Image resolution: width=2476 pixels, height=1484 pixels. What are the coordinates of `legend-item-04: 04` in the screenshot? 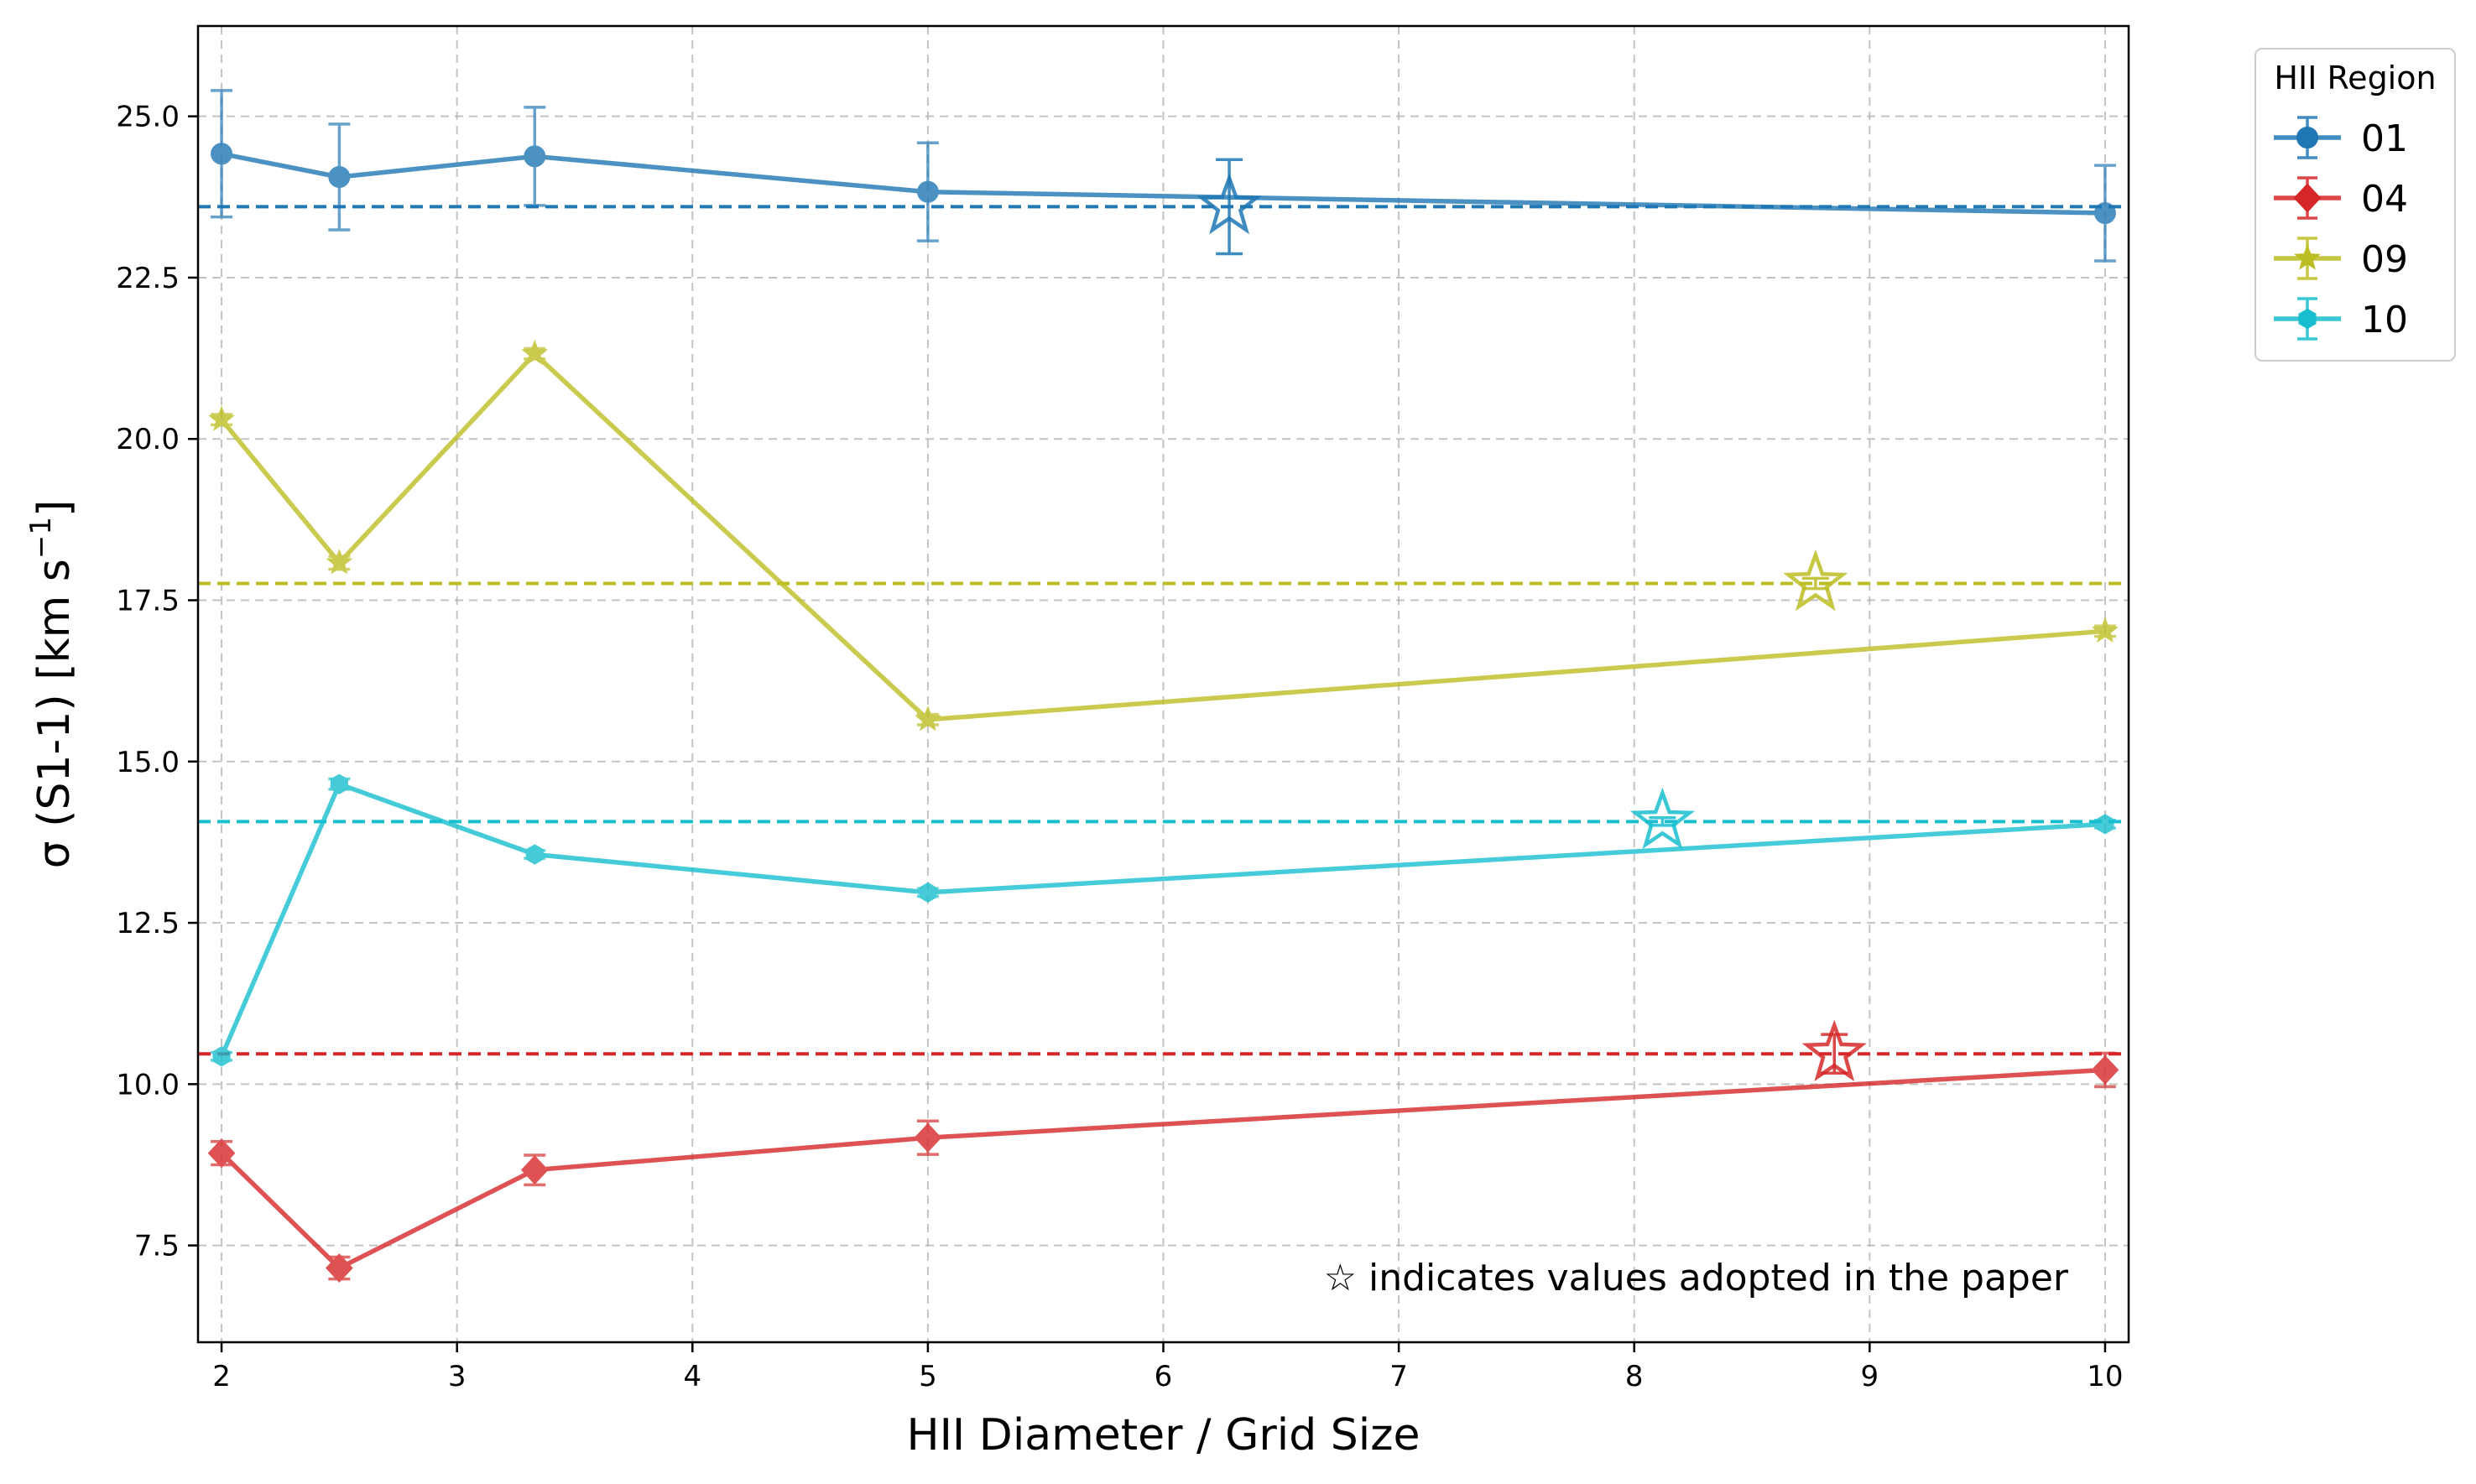 It's located at (2341, 198).